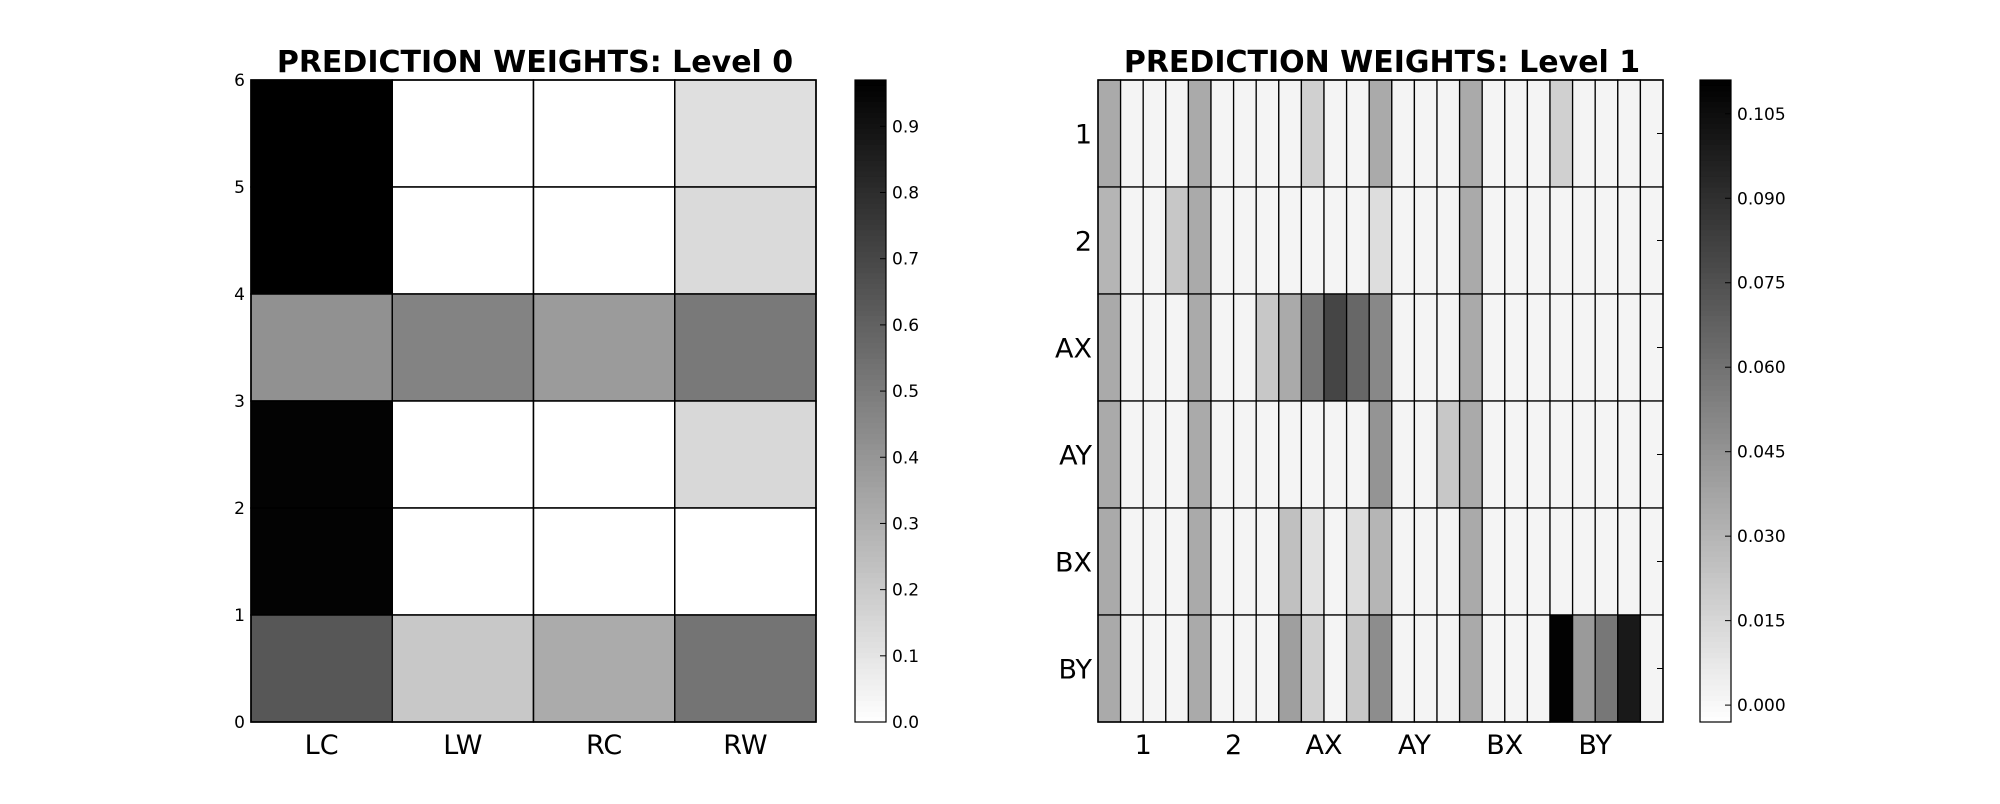 This screenshot has height=804, width=2000. I want to click on level1-x-tick-label: 1, so click(1143, 745).